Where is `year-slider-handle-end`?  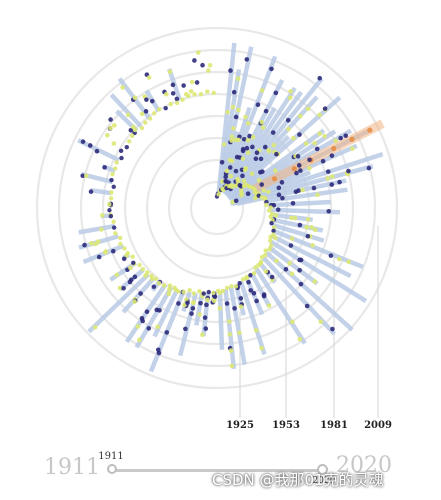 year-slider-handle-end is located at coordinates (322, 469).